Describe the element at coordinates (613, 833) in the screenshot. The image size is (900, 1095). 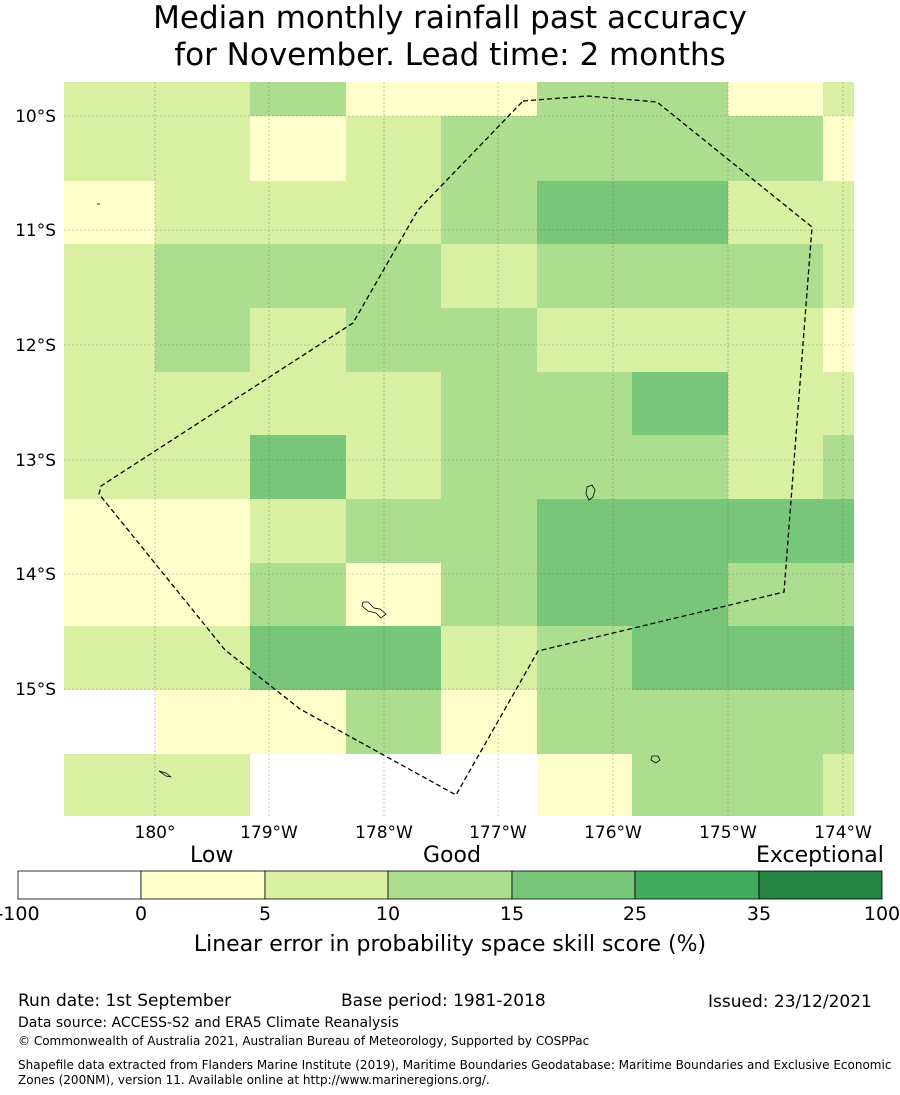
I see `longitude-tick-label: 176°W` at that location.